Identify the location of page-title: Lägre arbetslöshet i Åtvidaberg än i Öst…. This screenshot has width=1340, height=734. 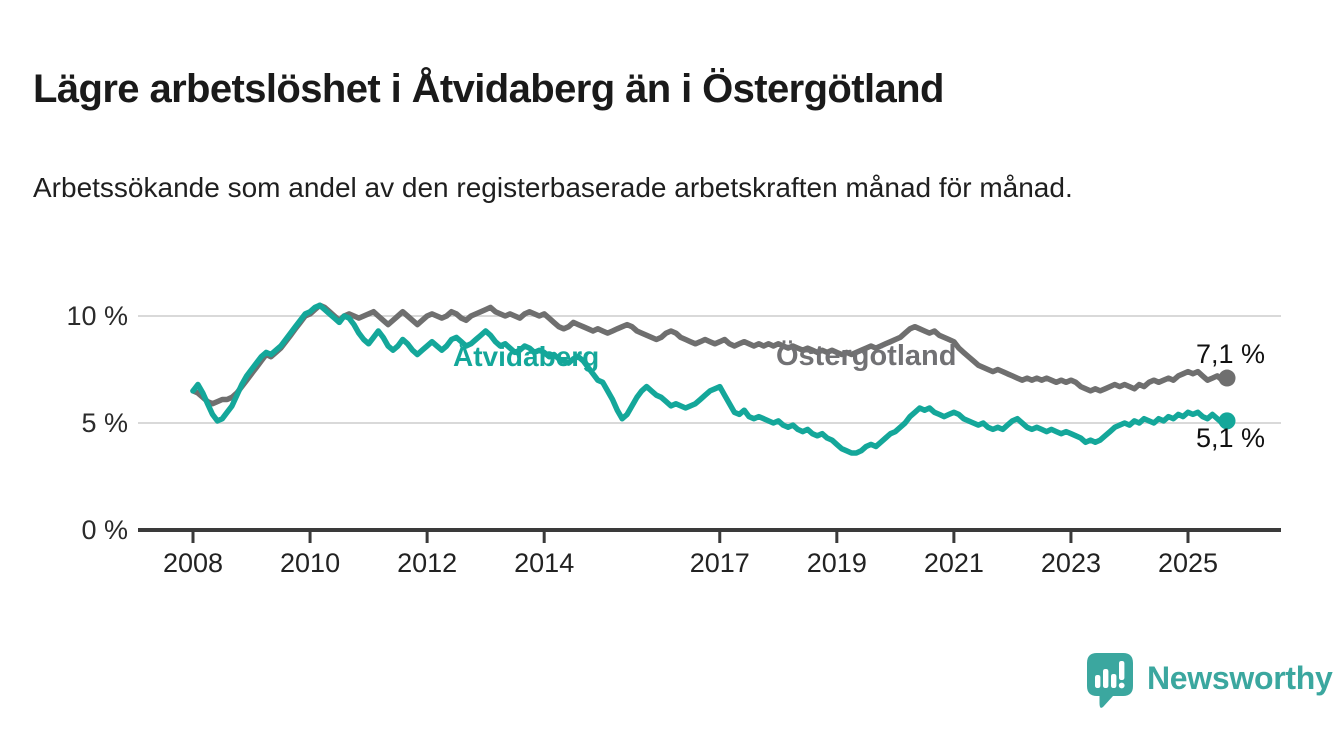
(488, 88).